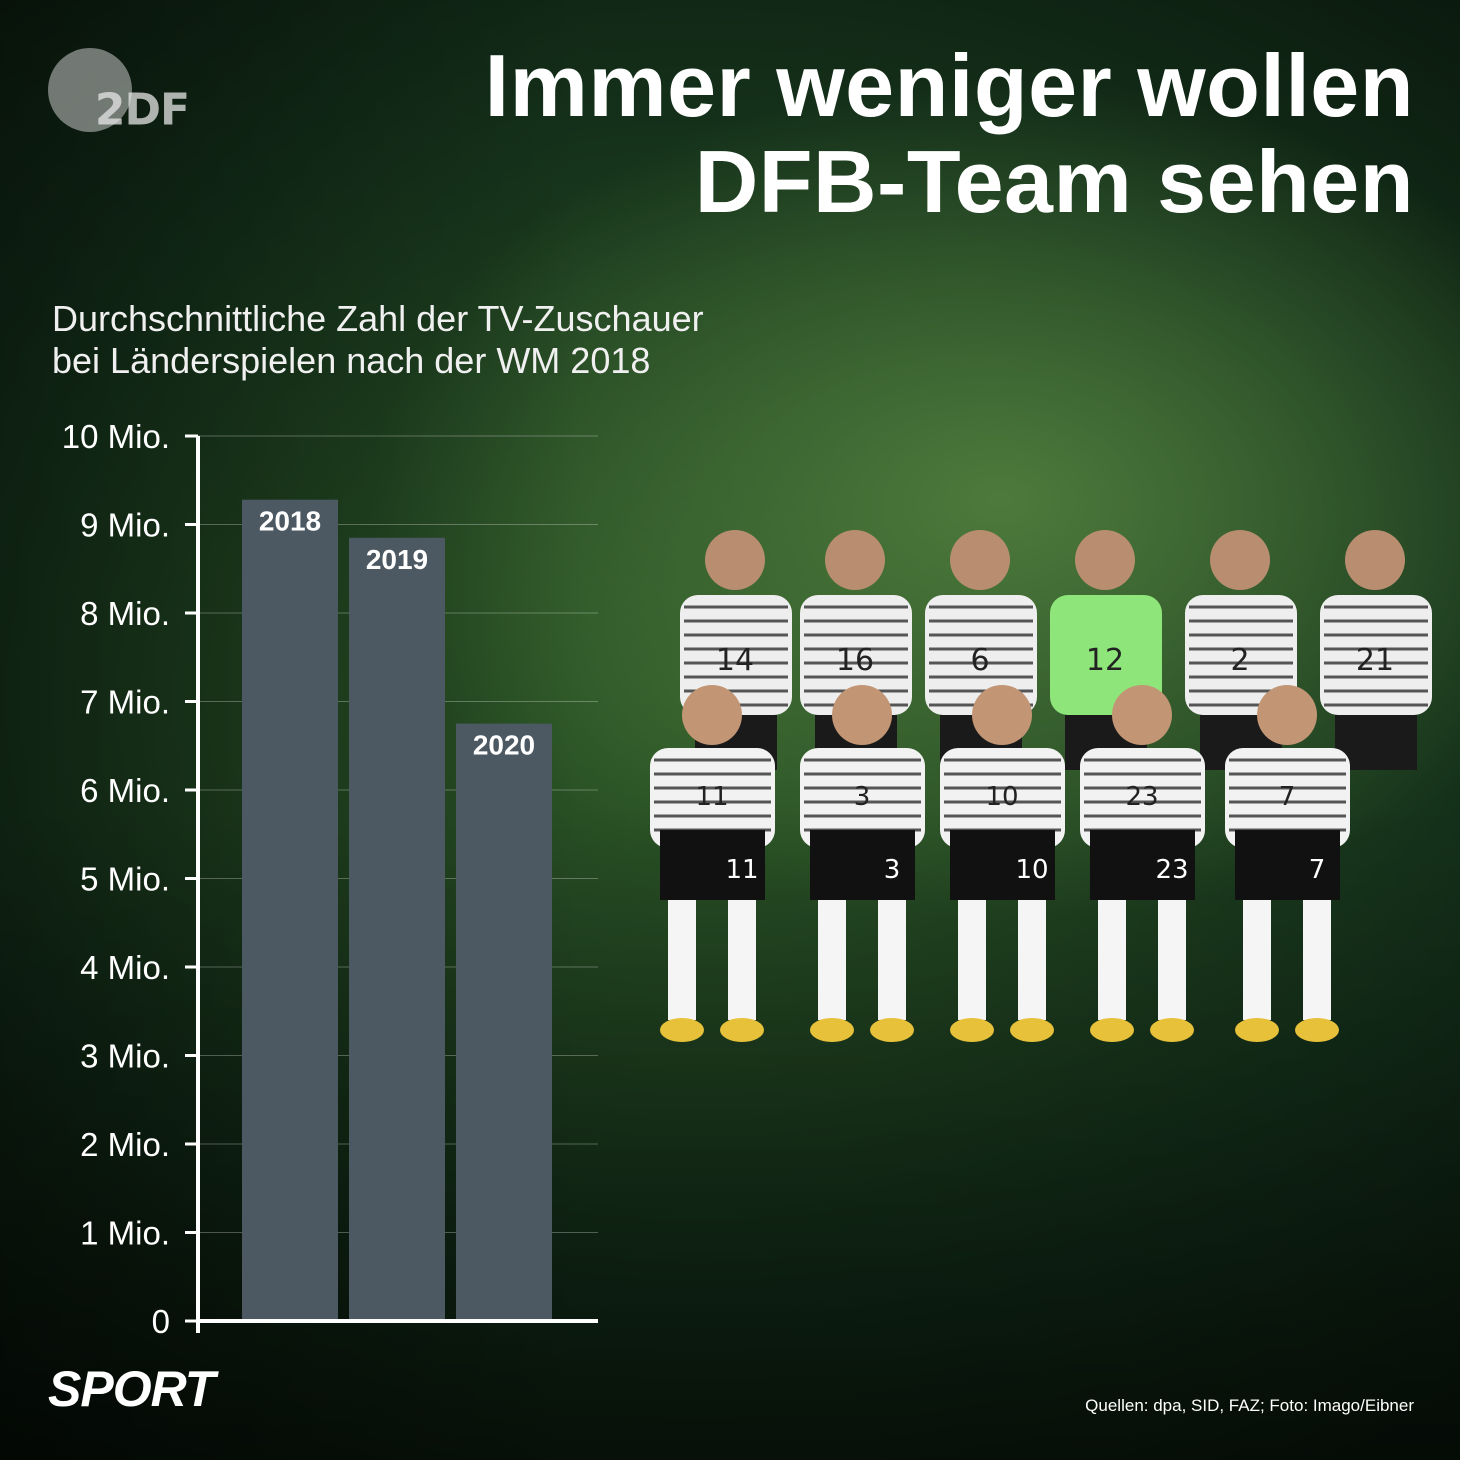 The image size is (1460, 1460). I want to click on y-tick-label: 8 Mio., so click(125, 613).